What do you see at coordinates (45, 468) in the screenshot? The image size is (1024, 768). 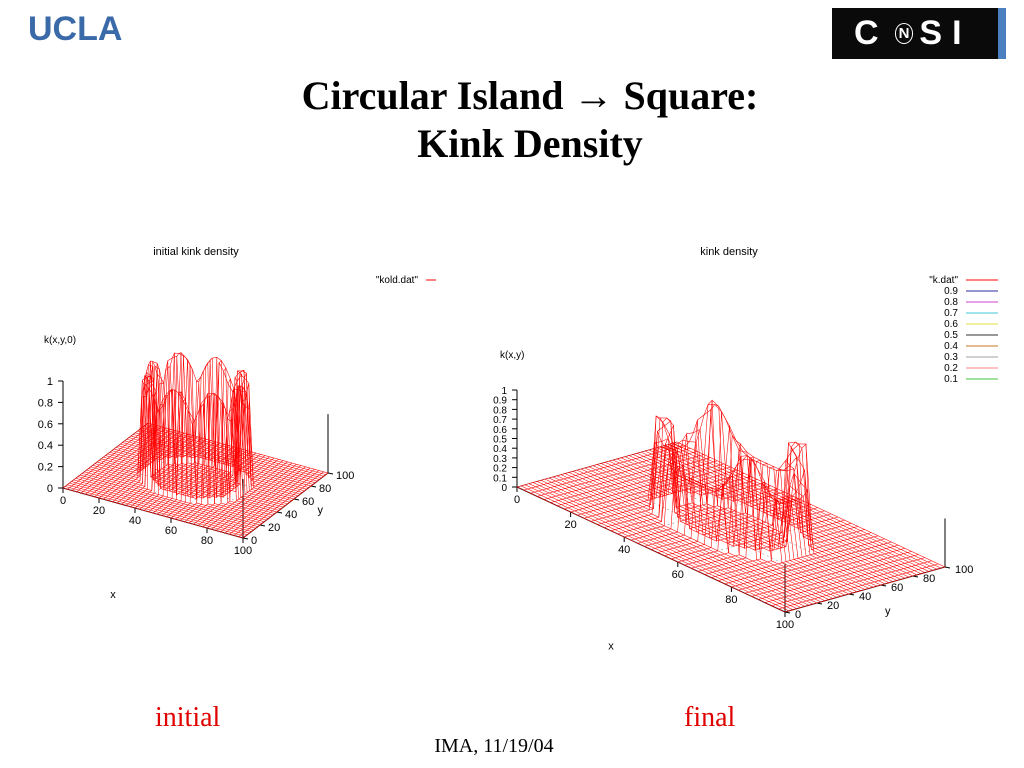 I see `z-tick-label-0-1: 0.2` at bounding box center [45, 468].